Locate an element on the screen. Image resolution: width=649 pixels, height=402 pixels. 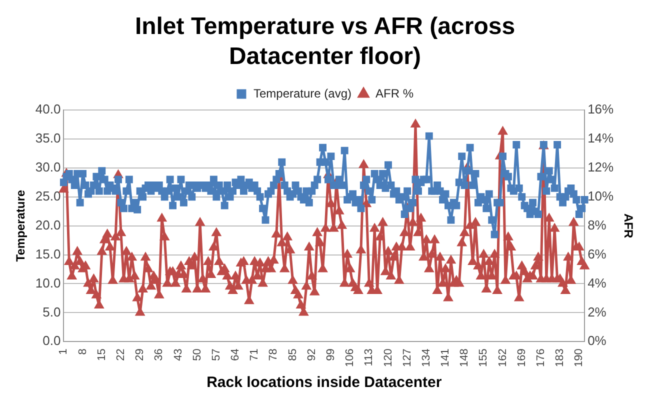
y-axis-title: Temperature is located at coordinates (21, 226).